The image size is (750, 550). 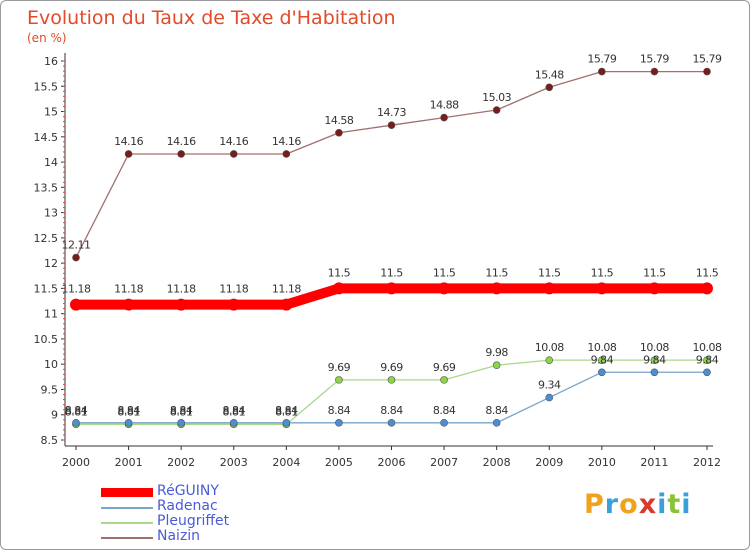 What do you see at coordinates (444, 462) in the screenshot?
I see `x-tick-label: 2007` at bounding box center [444, 462].